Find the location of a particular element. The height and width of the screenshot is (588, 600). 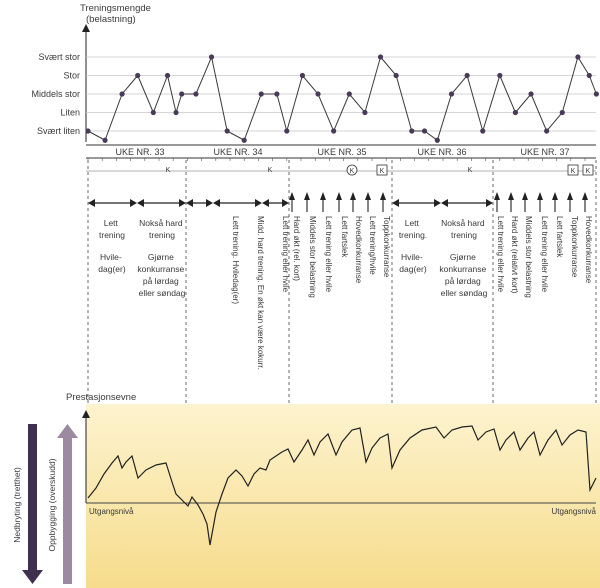

marker-k-36: K is located at coordinates (470, 170).